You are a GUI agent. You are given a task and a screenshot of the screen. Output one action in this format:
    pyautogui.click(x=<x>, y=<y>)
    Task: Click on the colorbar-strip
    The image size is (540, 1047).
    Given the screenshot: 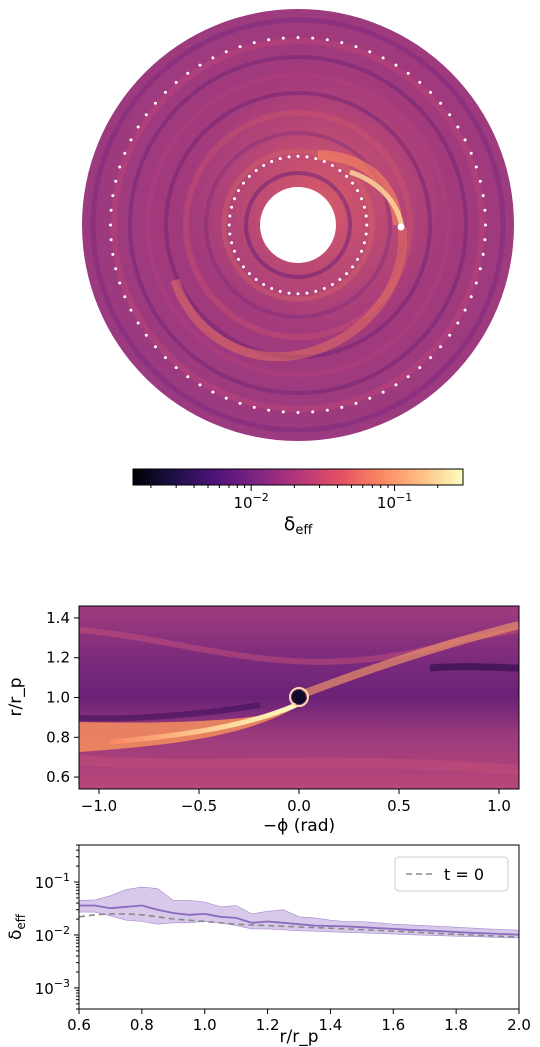 What is the action you would take?
    pyautogui.click(x=298, y=477)
    